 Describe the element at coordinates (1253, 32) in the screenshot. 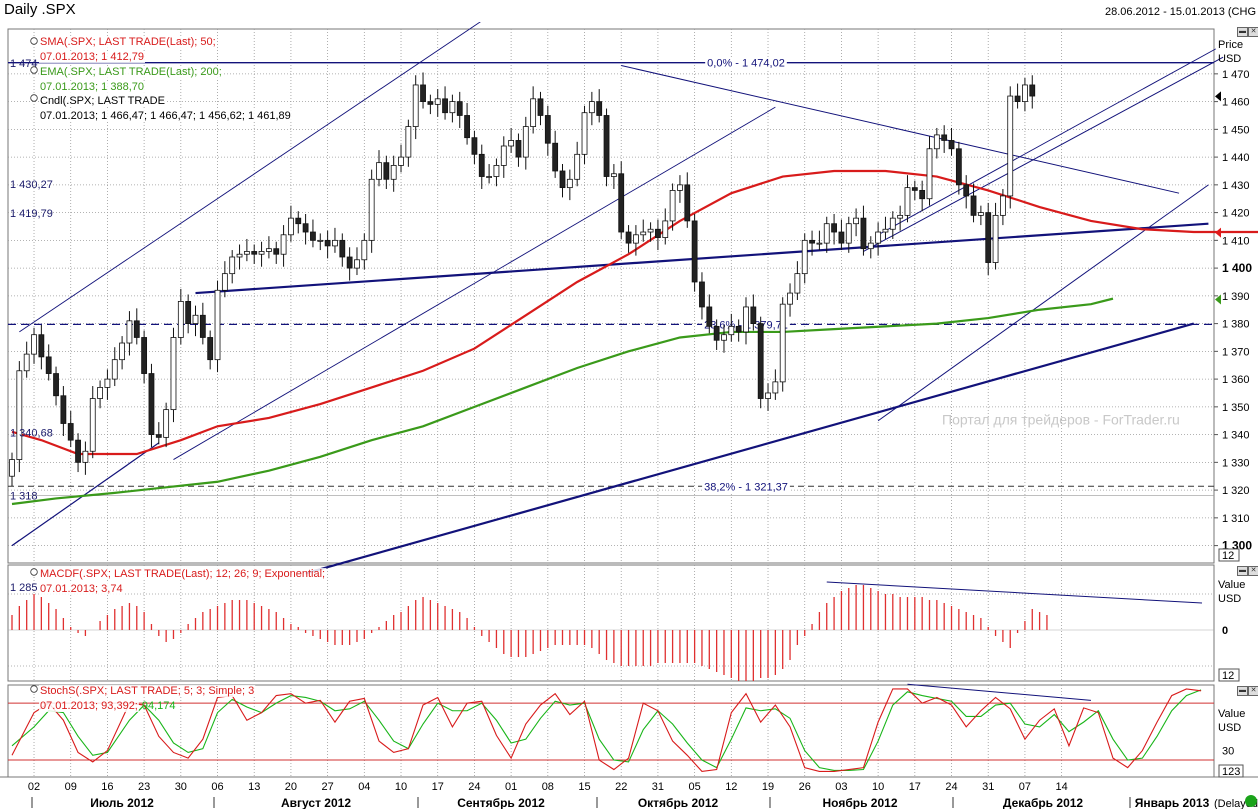

I see `panel-close-button: ✕` at that location.